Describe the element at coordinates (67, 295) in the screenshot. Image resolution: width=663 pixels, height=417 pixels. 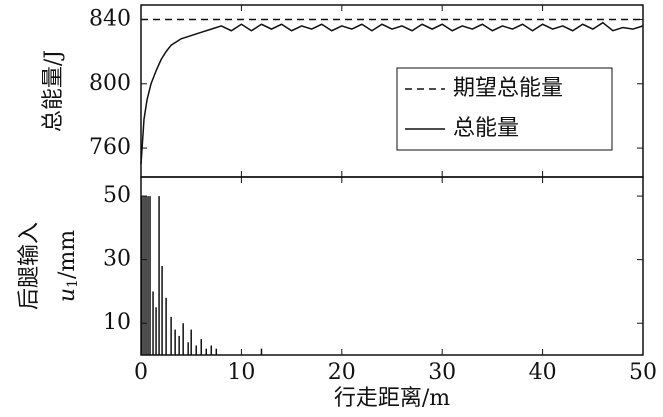
I see `y-axis-var: u` at that location.